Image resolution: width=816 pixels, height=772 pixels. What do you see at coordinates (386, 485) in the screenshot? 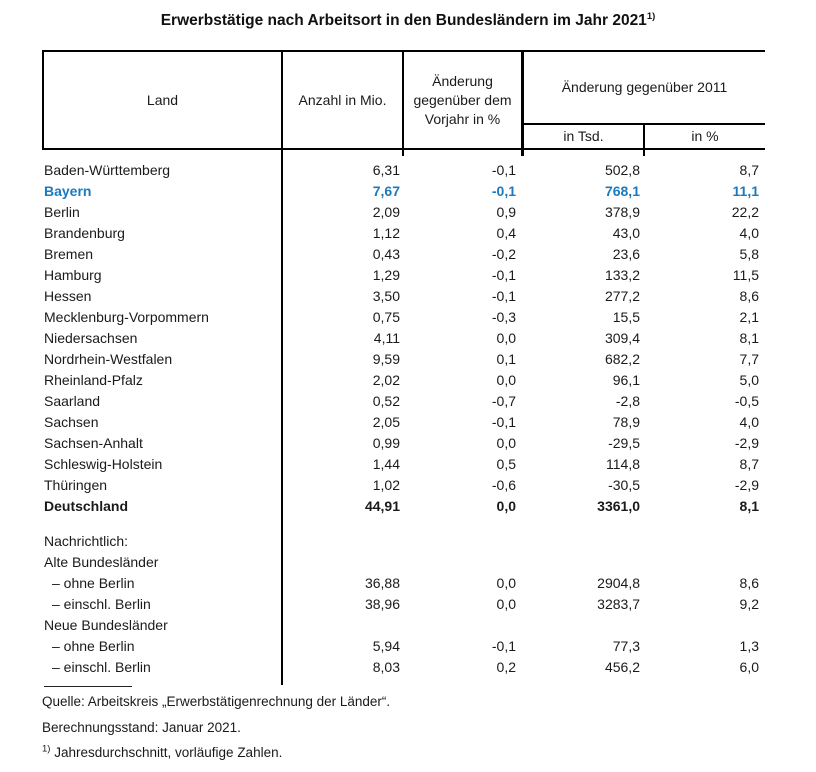
I see `row-anzahl-value: 1,02` at bounding box center [386, 485].